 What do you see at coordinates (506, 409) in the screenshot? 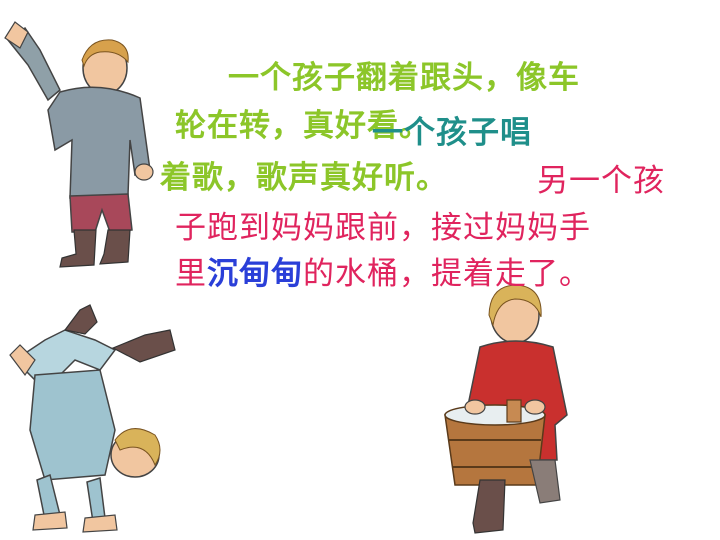
I see `boy-carrying-bucket-illustration` at bounding box center [506, 409].